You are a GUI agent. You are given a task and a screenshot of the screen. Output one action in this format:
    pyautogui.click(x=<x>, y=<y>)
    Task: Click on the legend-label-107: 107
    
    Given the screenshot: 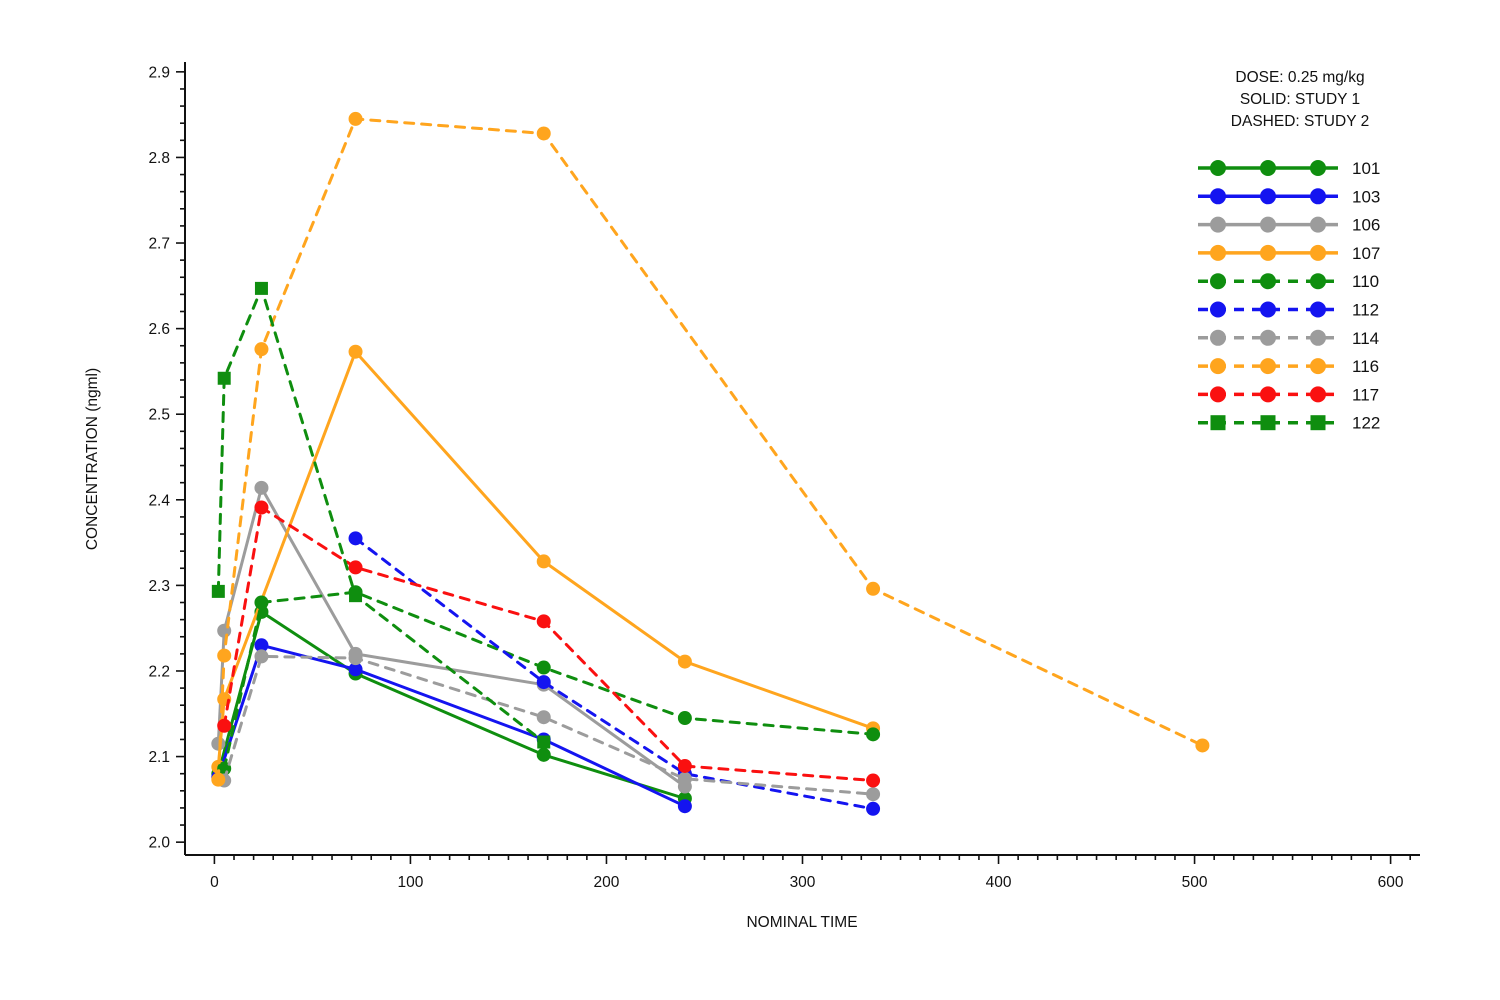 What is the action you would take?
    pyautogui.click(x=1366, y=253)
    